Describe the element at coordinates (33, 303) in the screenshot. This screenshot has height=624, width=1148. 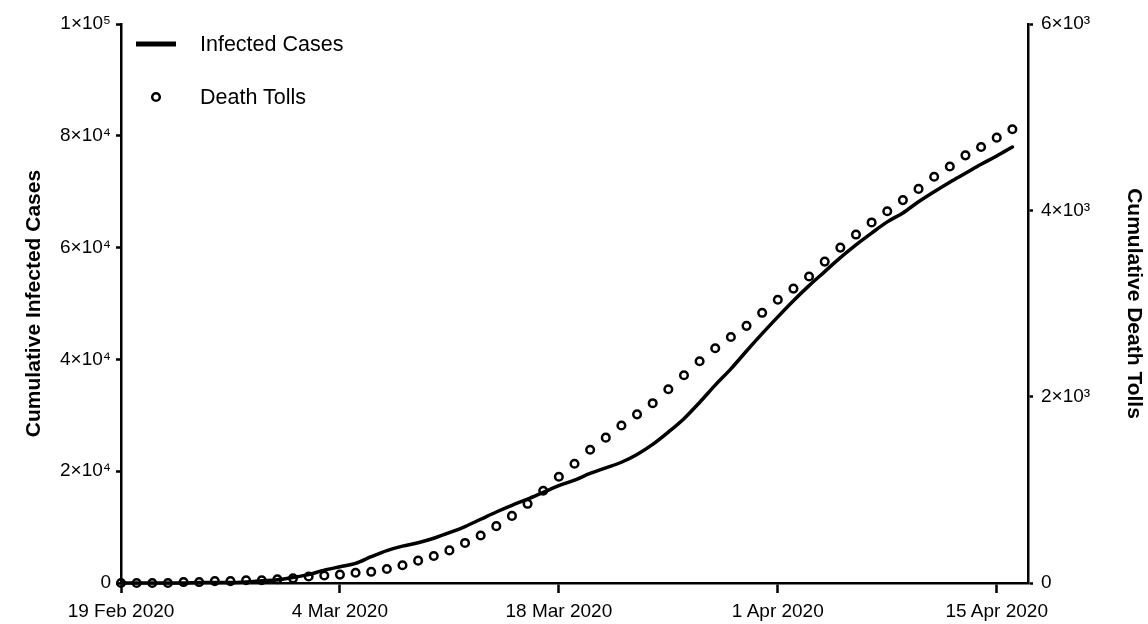
I see `y-axis-title: Cumulative Infected Cases` at that location.